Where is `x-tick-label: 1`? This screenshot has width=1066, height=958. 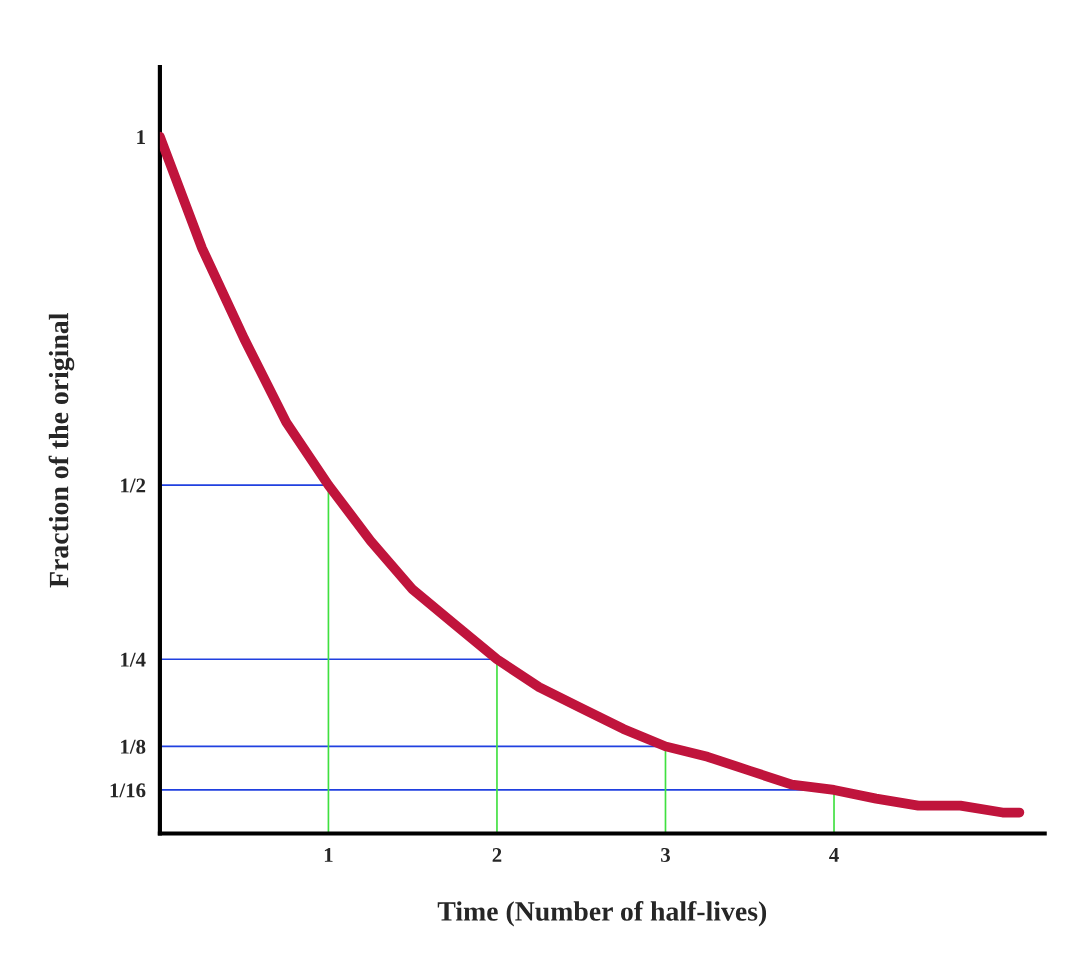 x-tick-label: 1 is located at coordinates (328, 855).